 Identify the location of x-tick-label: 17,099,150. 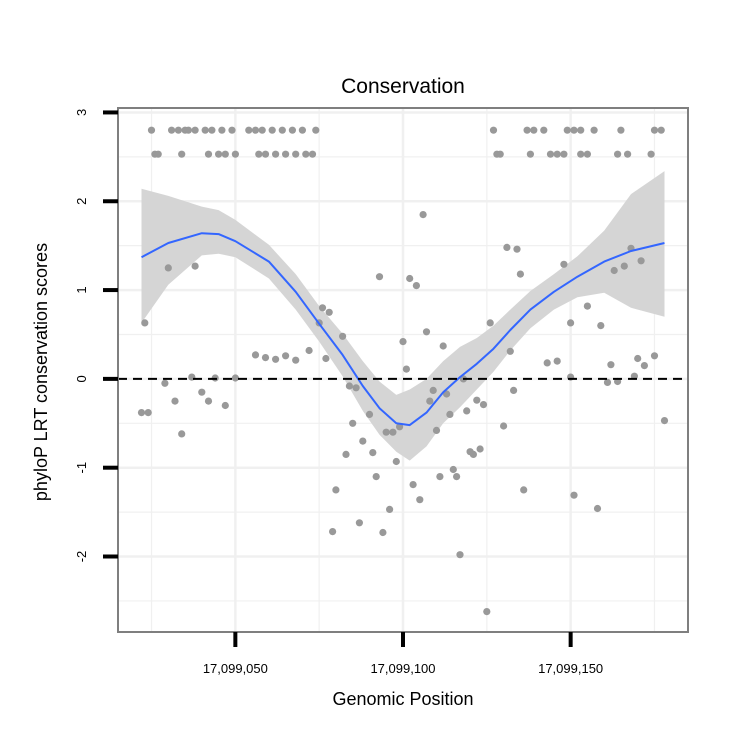
(570, 668).